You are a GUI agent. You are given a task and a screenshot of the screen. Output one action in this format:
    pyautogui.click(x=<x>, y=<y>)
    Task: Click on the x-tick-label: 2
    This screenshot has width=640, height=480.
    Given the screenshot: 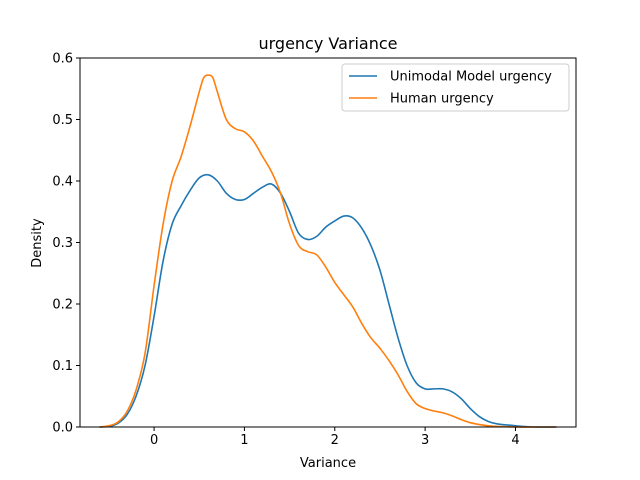 What is the action you would take?
    pyautogui.click(x=335, y=440)
    